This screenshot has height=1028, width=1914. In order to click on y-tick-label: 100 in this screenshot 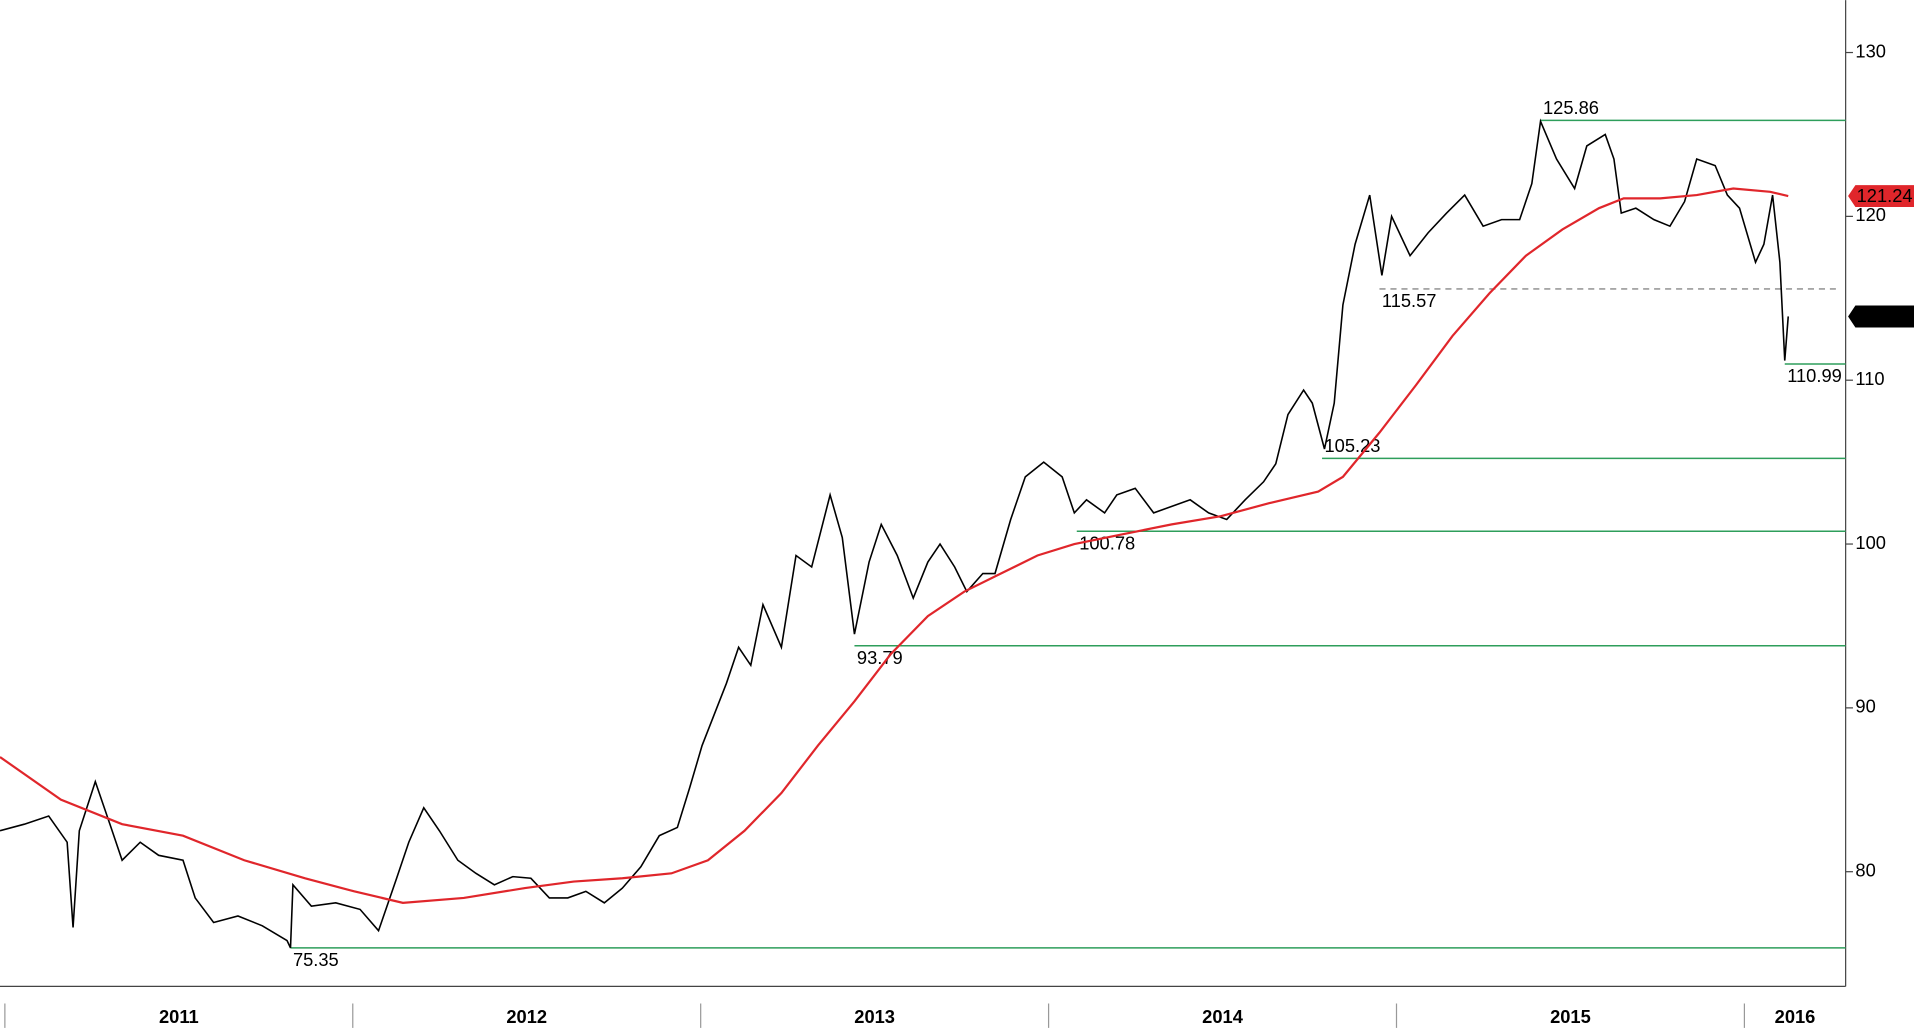, I will do `click(1870, 542)`.